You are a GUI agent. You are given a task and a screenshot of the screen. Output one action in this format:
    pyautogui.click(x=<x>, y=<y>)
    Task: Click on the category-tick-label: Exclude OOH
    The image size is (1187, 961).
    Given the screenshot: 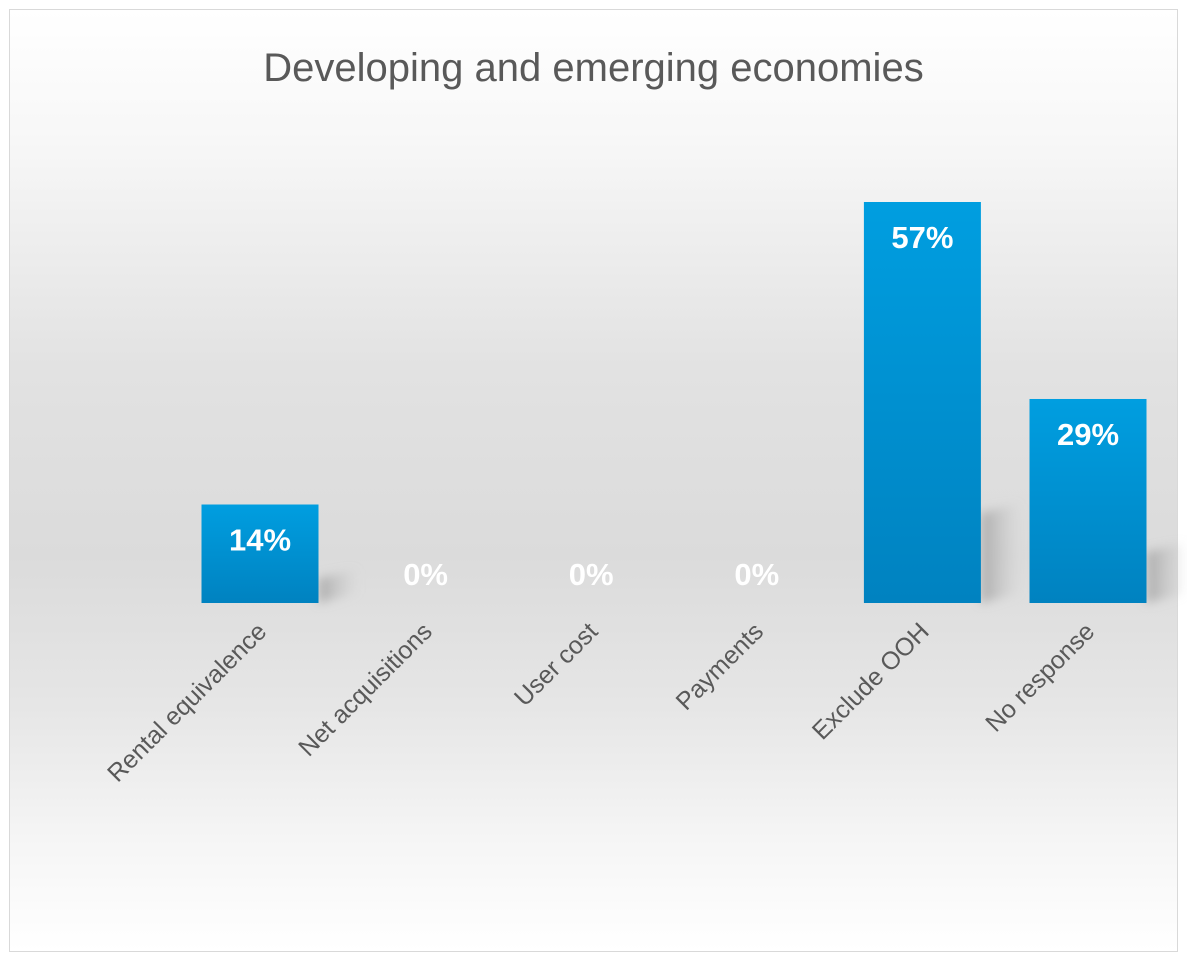 What is the action you would take?
    pyautogui.click(x=871, y=681)
    